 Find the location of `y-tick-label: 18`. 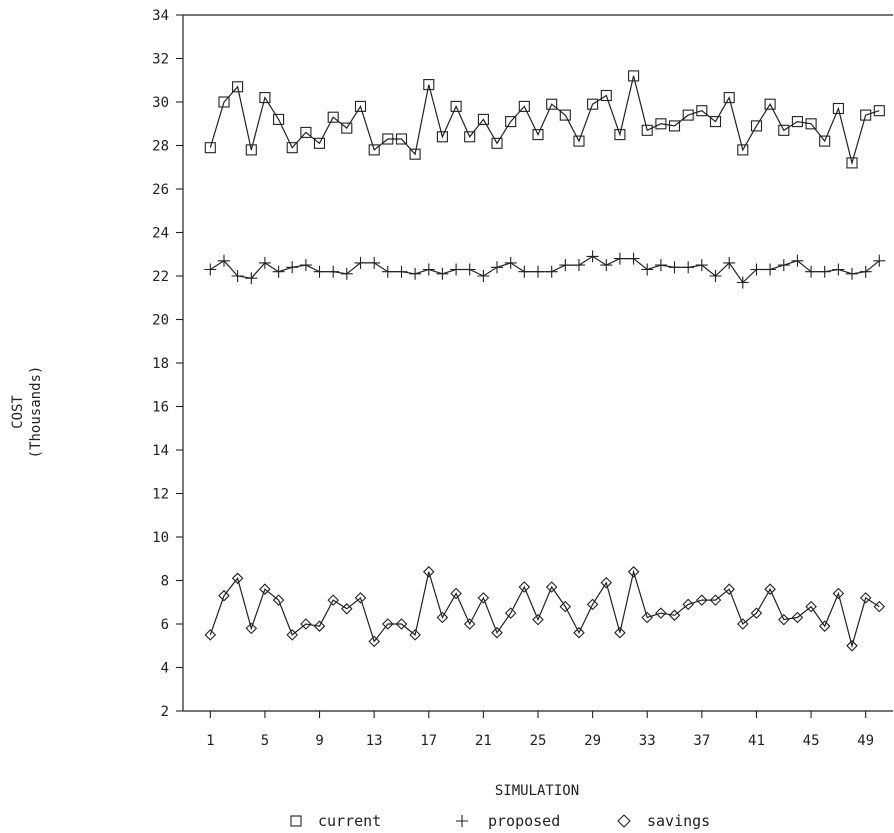

y-tick-label: 18 is located at coordinates (160, 364).